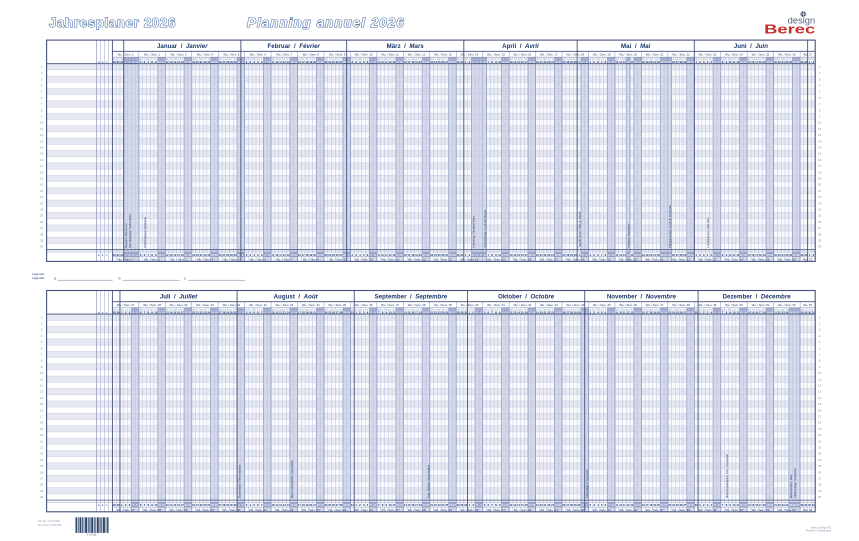 This screenshot has width=859, height=541. Describe the element at coordinates (201, 312) in the screenshot. I see `svg-text: 22` at that location.